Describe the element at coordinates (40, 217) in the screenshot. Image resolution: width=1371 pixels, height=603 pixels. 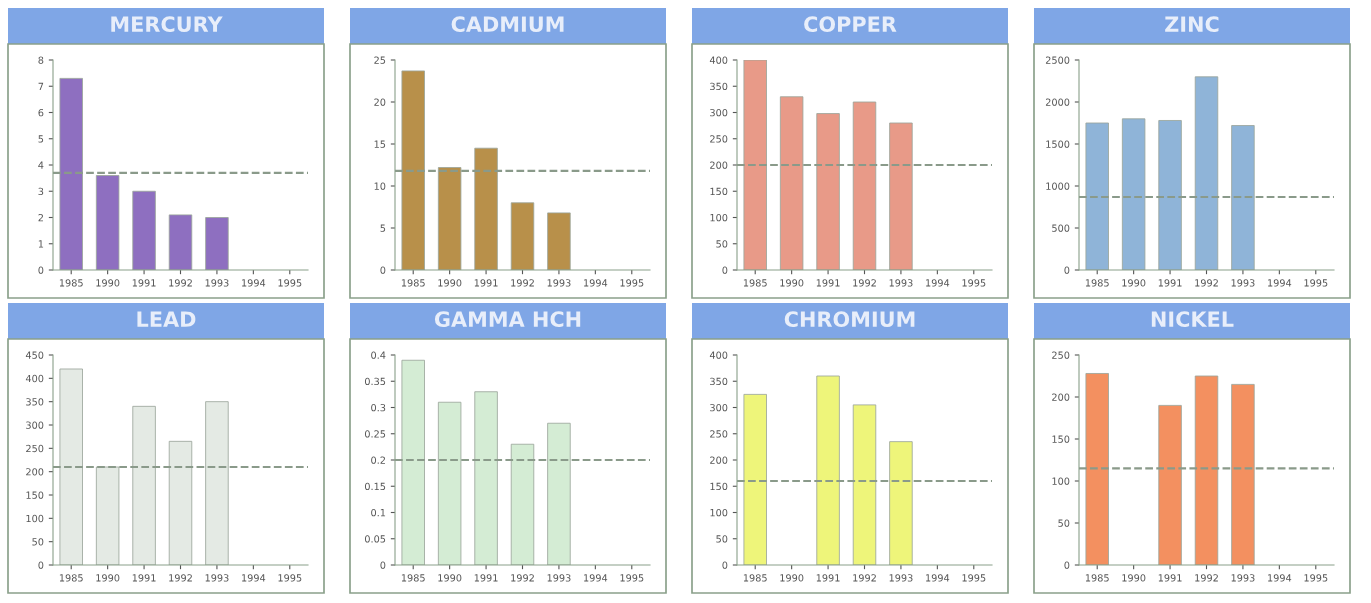
I see `y-tick-label: 2` at that location.